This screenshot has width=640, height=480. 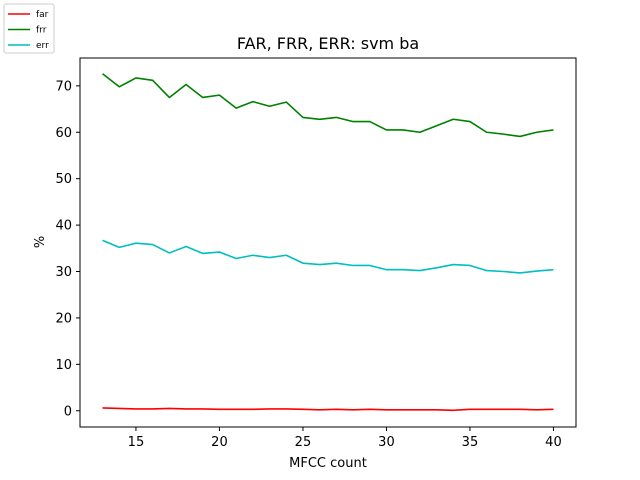 What do you see at coordinates (328, 409) in the screenshot?
I see `series-line-far` at bounding box center [328, 409].